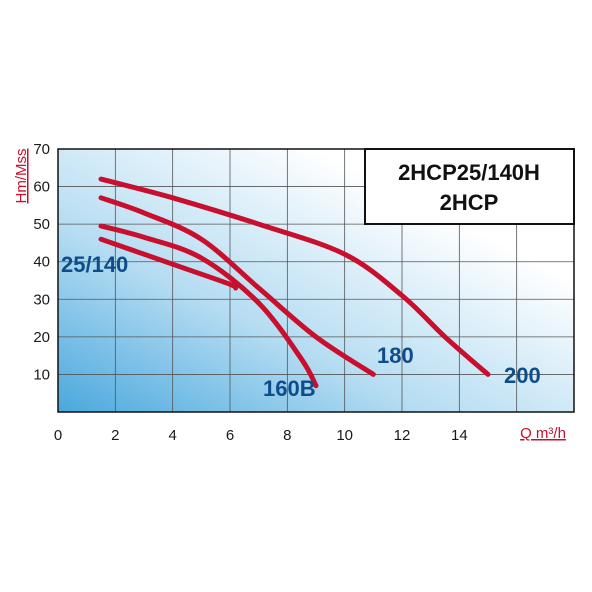 The height and width of the screenshot is (592, 592). Describe the element at coordinates (41, 374) in the screenshot. I see `y-tick-label: 10` at that location.